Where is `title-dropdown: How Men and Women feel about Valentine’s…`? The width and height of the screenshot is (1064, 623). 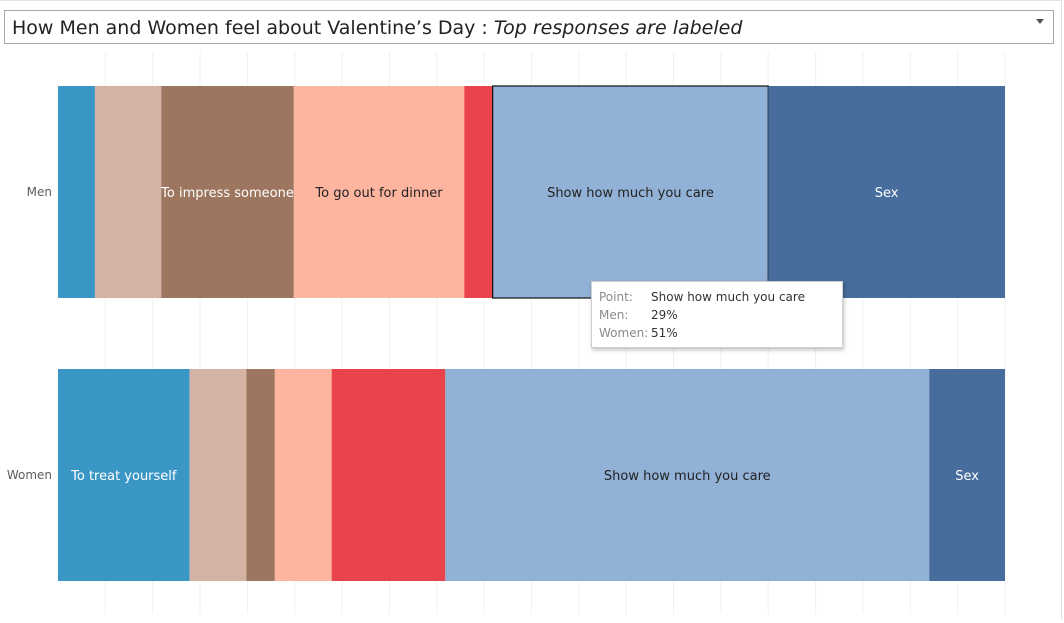
title-dropdown: How Men and Women feel about Valentine’s… is located at coordinates (529, 27).